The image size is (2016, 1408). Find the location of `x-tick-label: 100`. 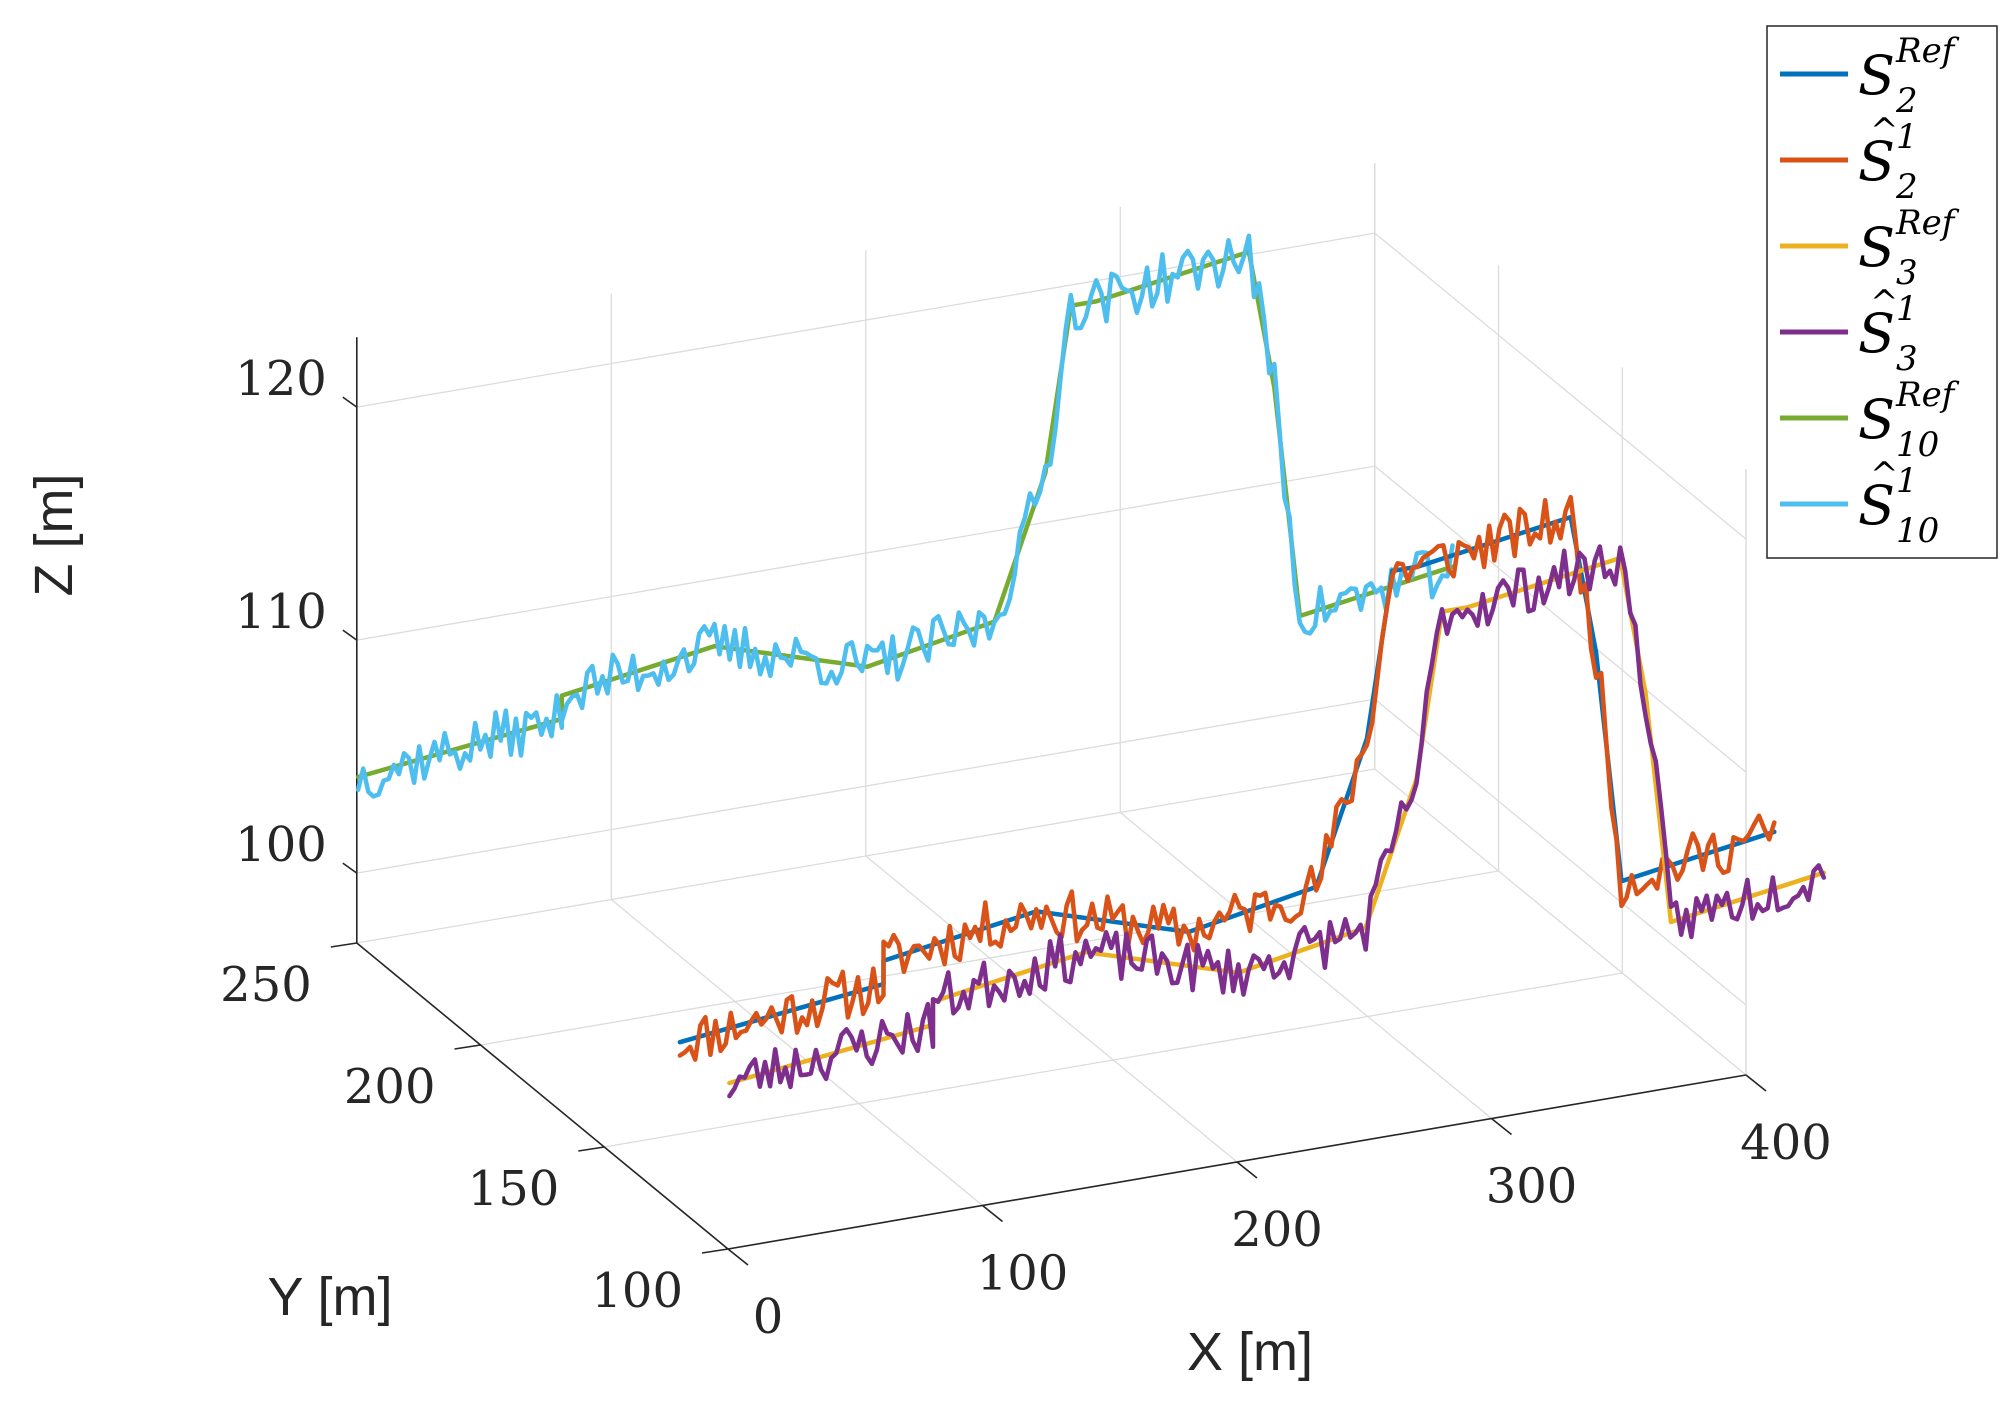

x-tick-label: 100 is located at coordinates (1023, 1274).